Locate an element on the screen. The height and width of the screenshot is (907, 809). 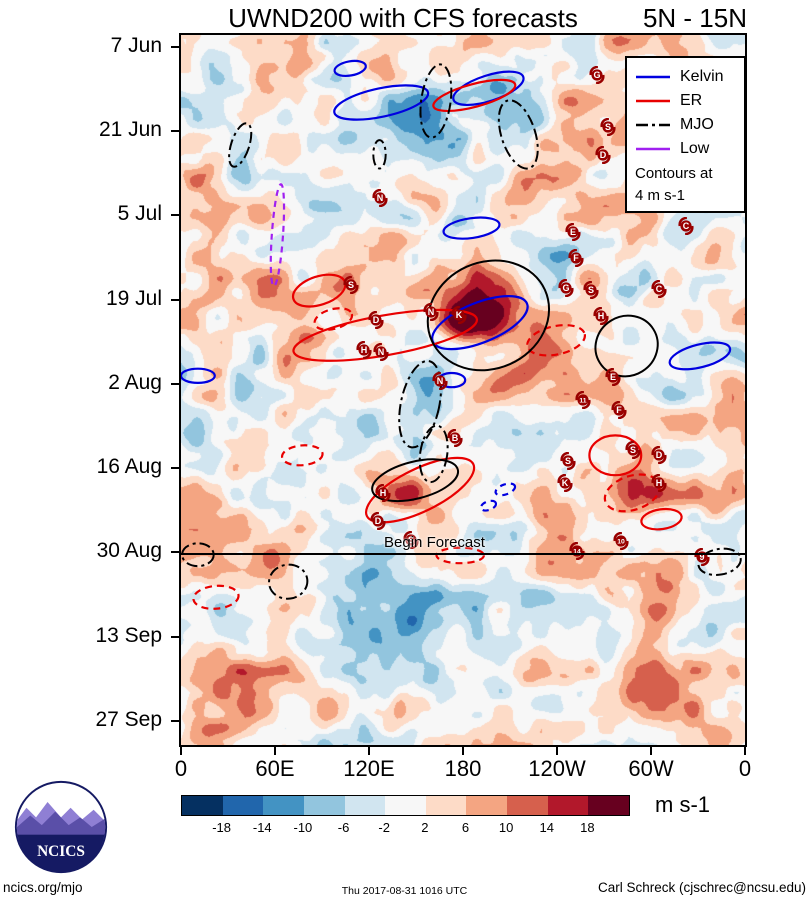
svg-text: F is located at coordinates (576, 258).